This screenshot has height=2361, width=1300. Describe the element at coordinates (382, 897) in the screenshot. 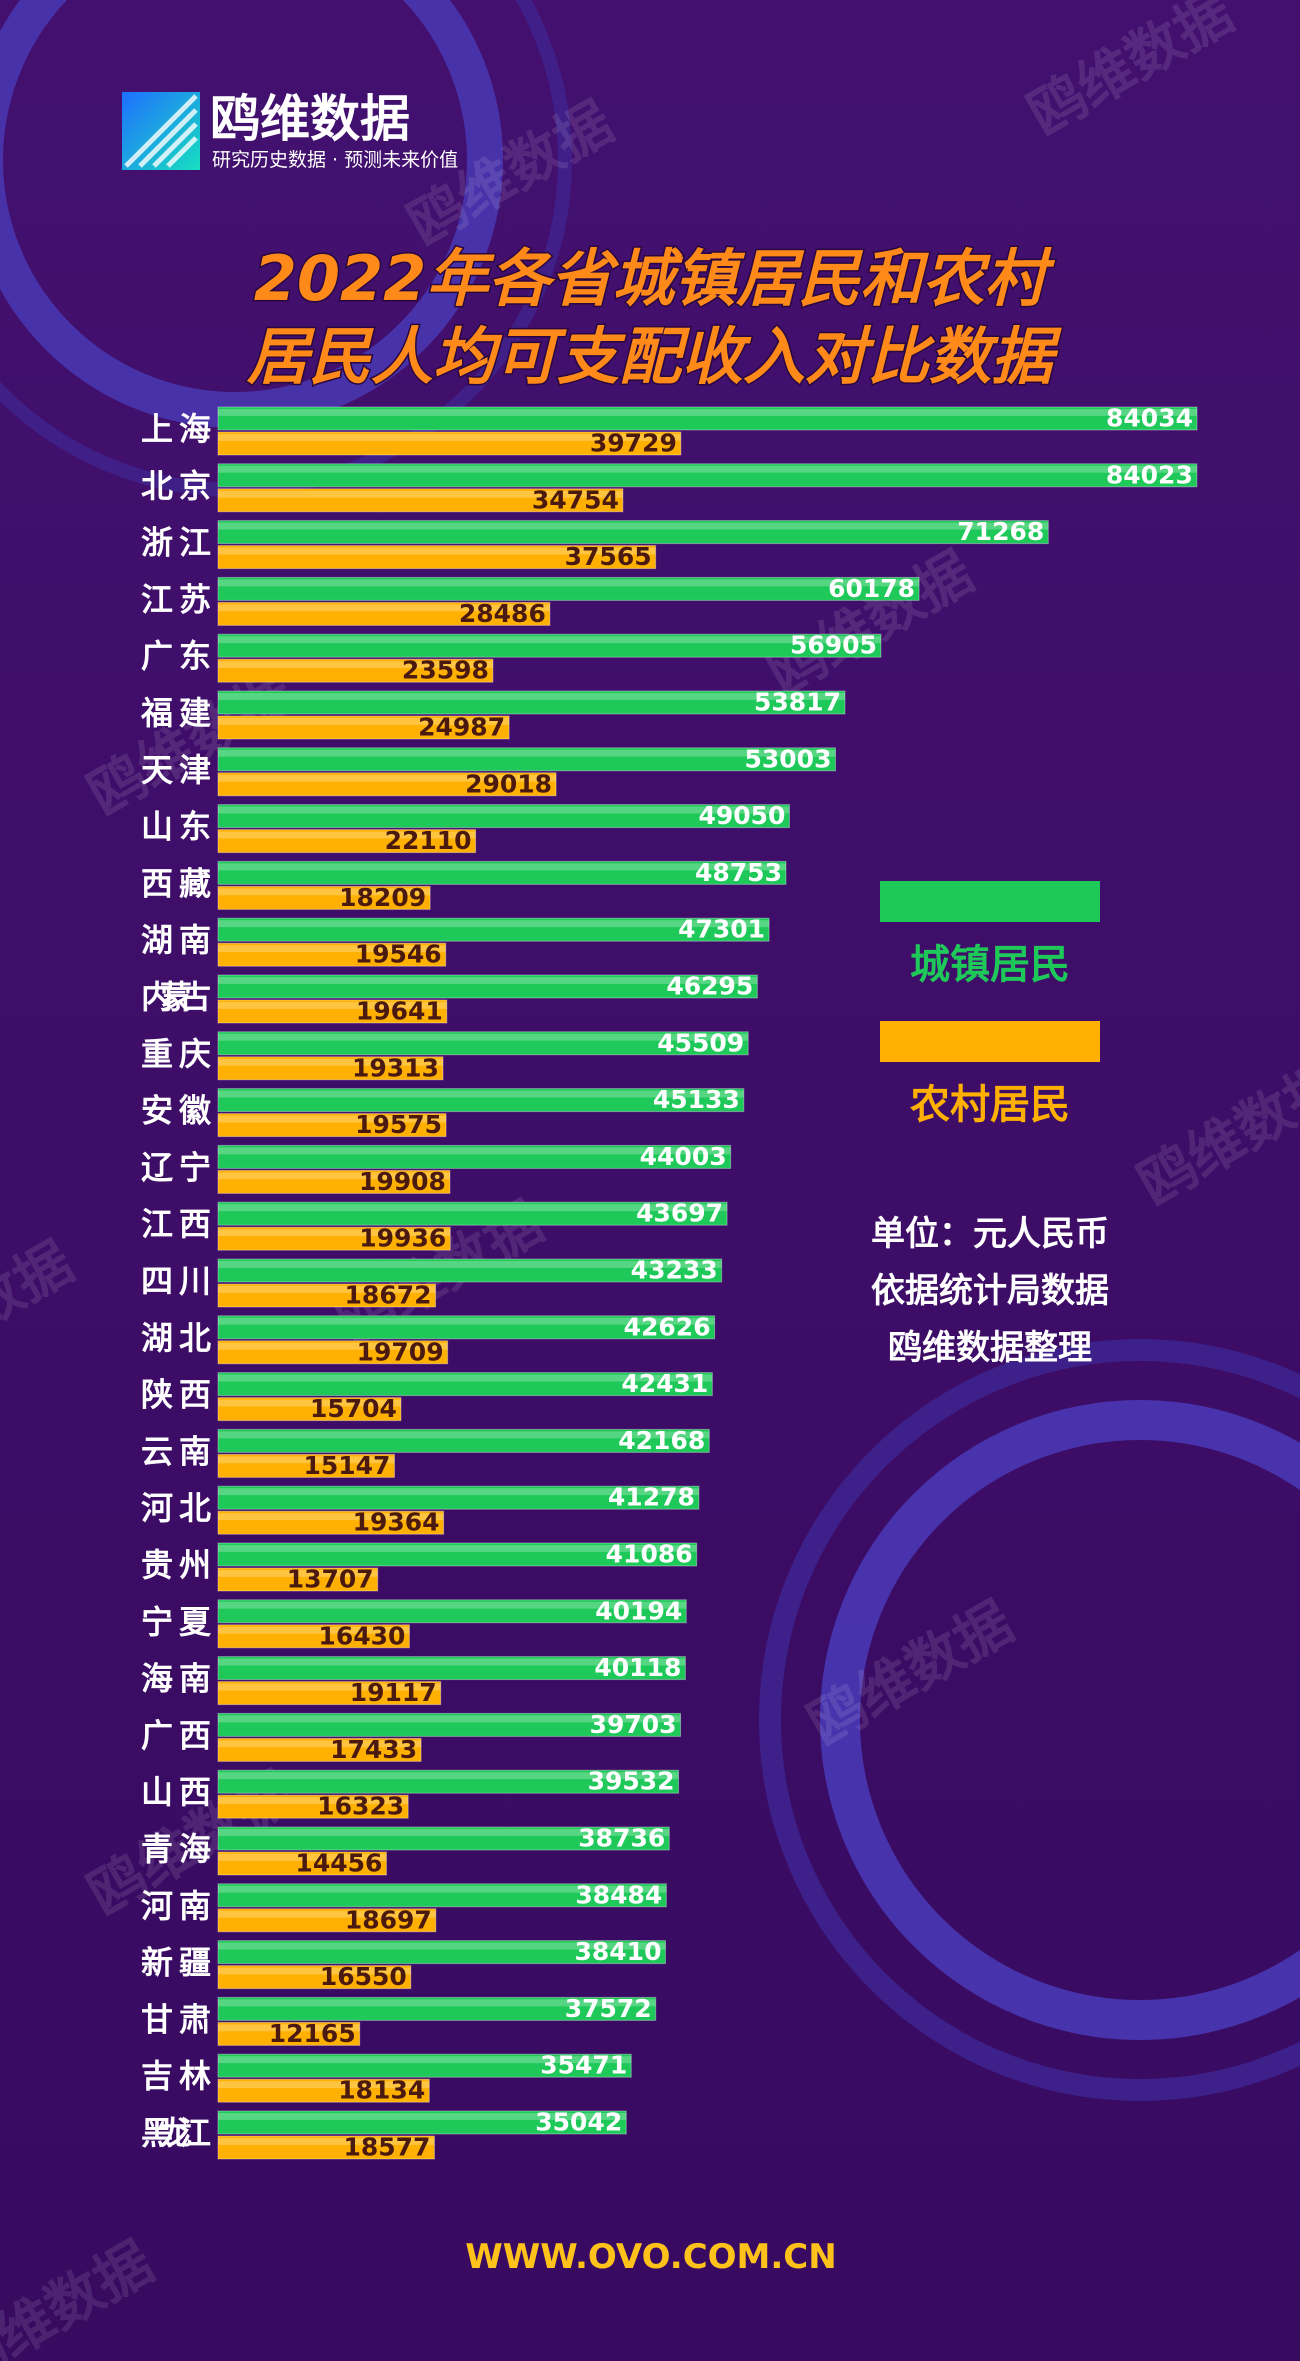

I see `value-label: 18209` at that location.